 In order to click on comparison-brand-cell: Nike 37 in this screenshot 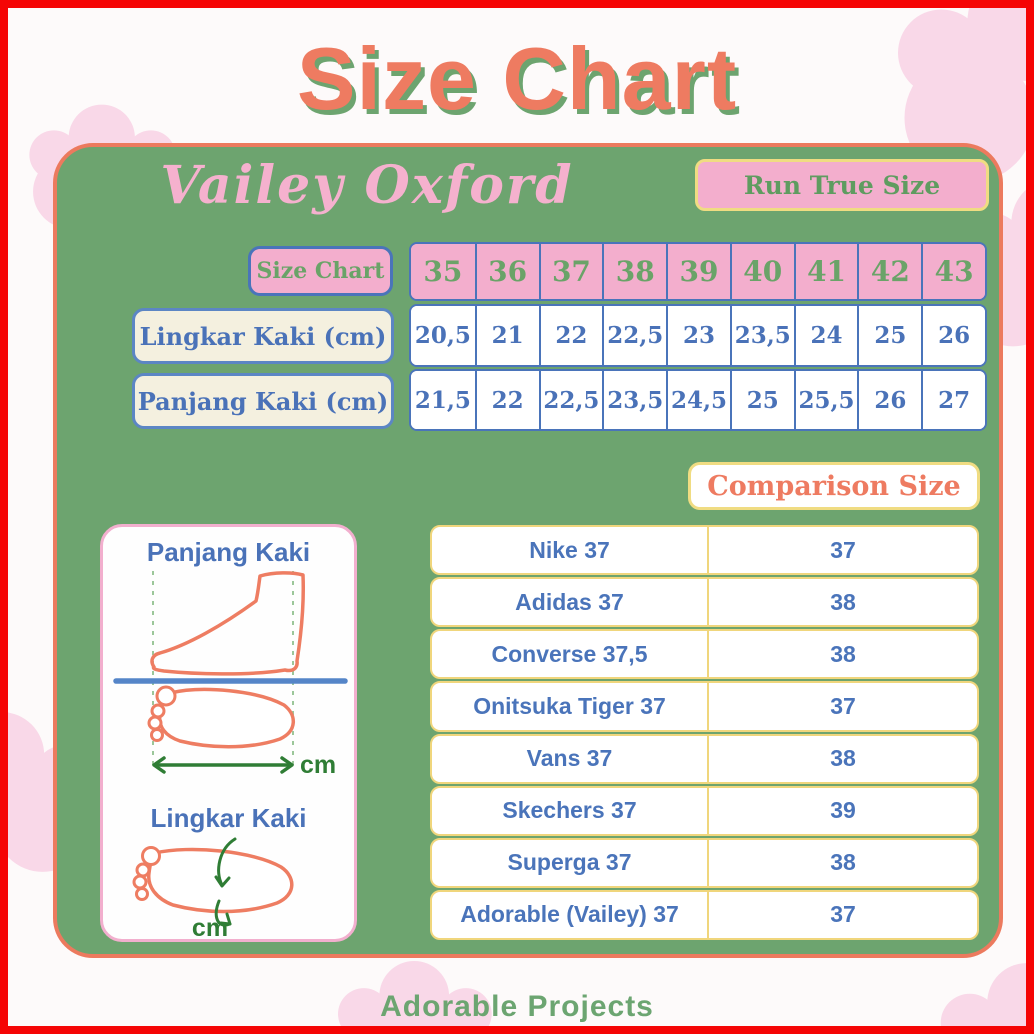, I will do `click(570, 550)`.